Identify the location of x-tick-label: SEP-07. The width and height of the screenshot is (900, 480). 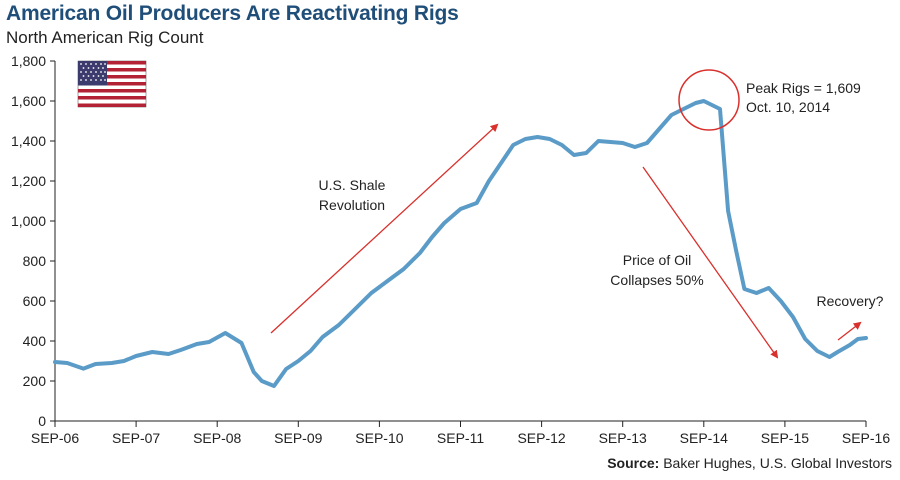
(136, 438).